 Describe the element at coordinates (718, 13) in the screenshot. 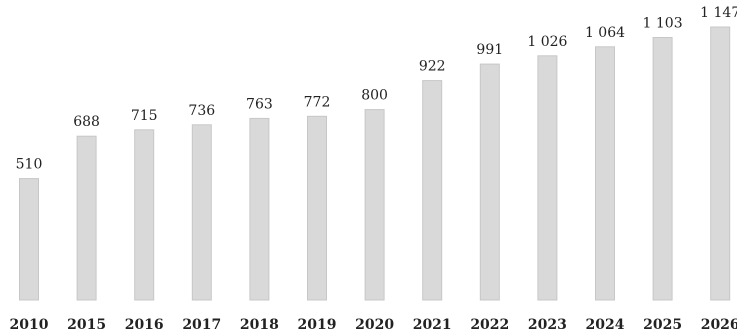

I see `value-label-2026: 1 147` at that location.